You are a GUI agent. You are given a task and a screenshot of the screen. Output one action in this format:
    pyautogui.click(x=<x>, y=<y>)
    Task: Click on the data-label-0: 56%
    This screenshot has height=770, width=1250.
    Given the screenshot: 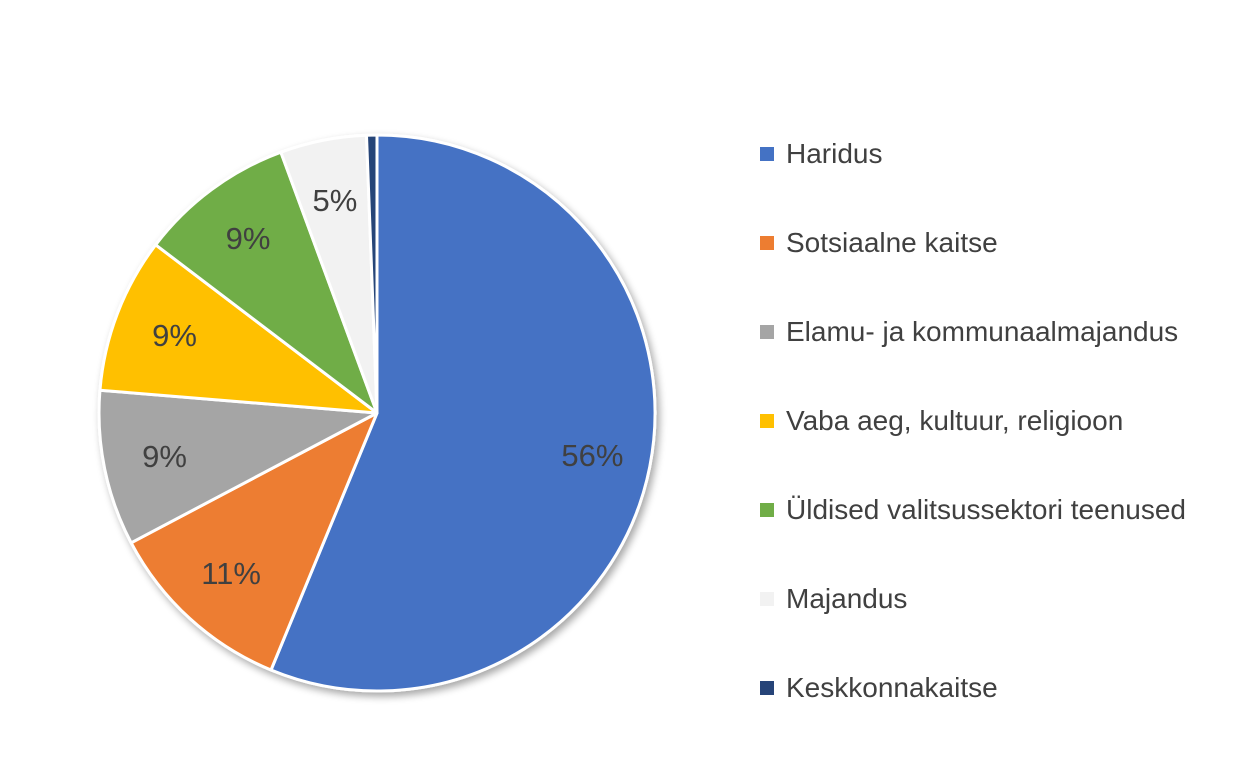 What is the action you would take?
    pyautogui.click(x=592, y=455)
    